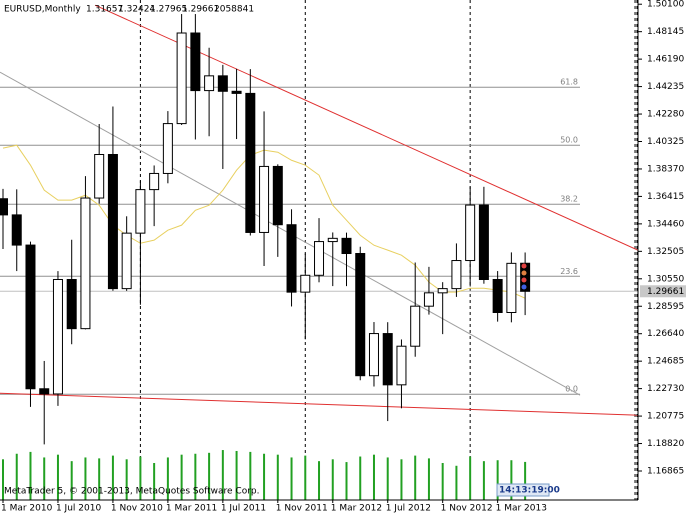  What do you see at coordinates (569, 140) in the screenshot?
I see `fib-label: 50.0` at bounding box center [569, 140].